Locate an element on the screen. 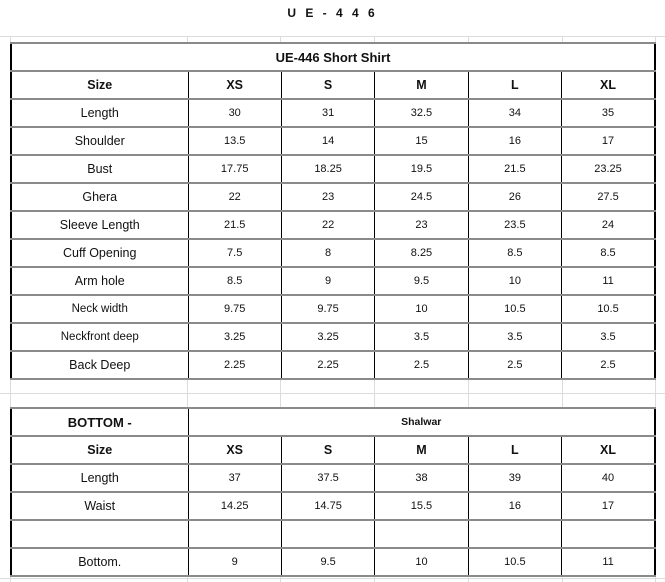  table-cell: 17.75 is located at coordinates (234, 169).